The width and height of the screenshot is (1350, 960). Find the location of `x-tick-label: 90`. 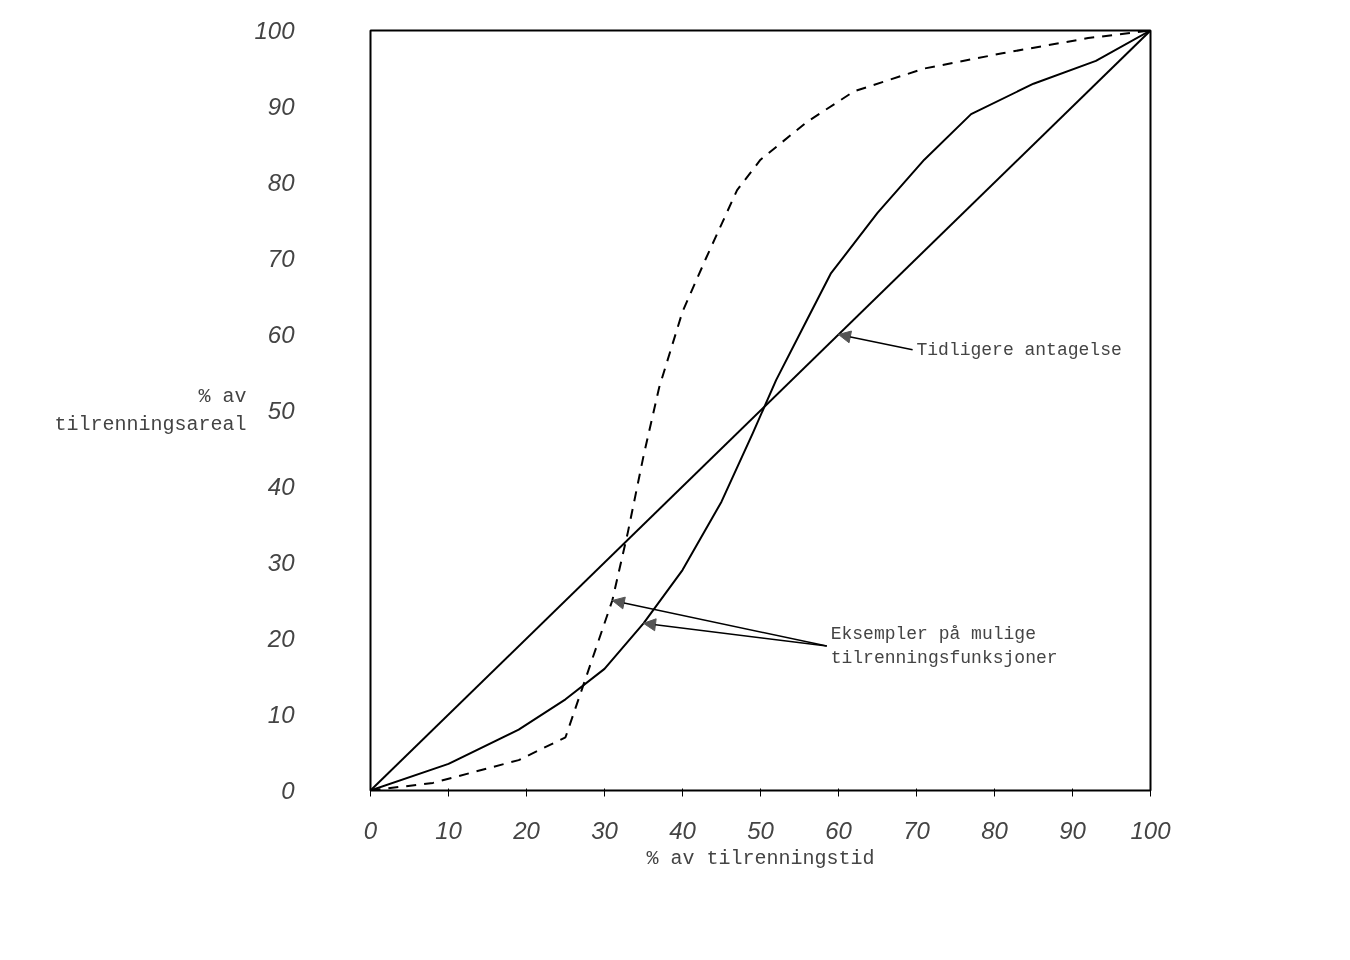

x-tick-label: 90 is located at coordinates (1073, 830).